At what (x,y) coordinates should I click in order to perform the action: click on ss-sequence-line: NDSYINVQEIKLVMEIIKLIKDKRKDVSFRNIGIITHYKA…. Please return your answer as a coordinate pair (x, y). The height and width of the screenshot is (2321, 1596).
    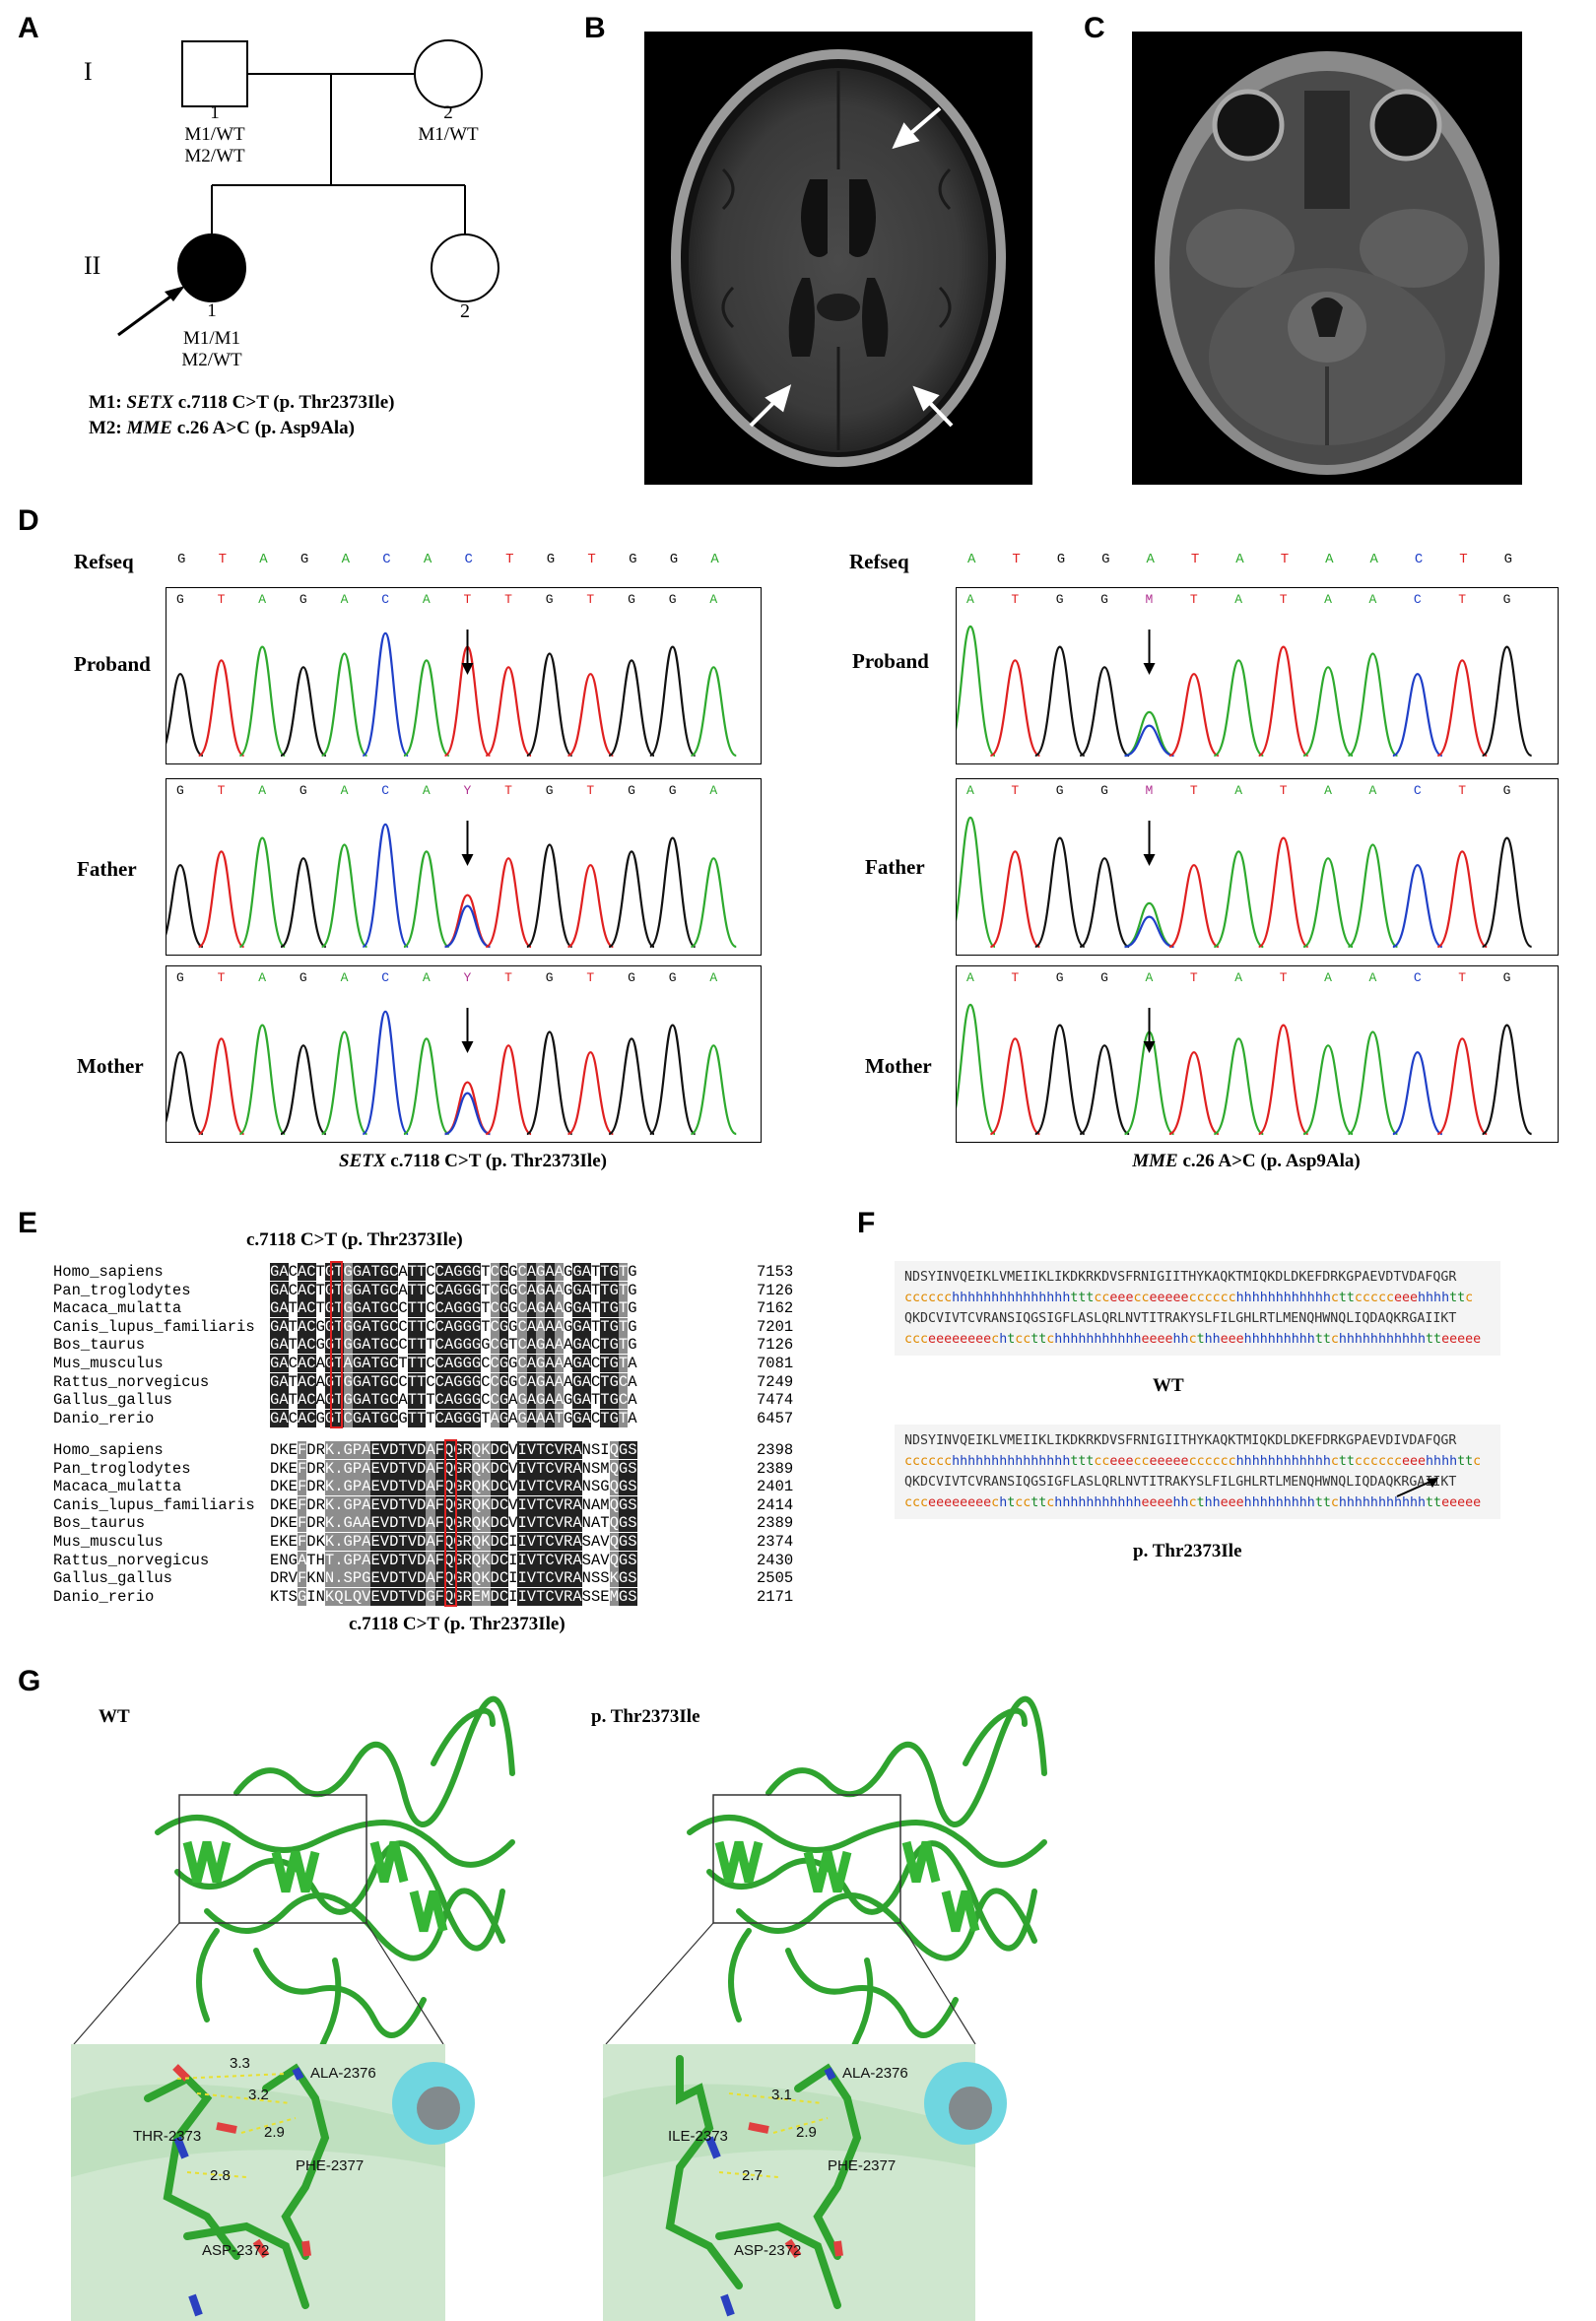
    Looking at the image, I should click on (1181, 1440).